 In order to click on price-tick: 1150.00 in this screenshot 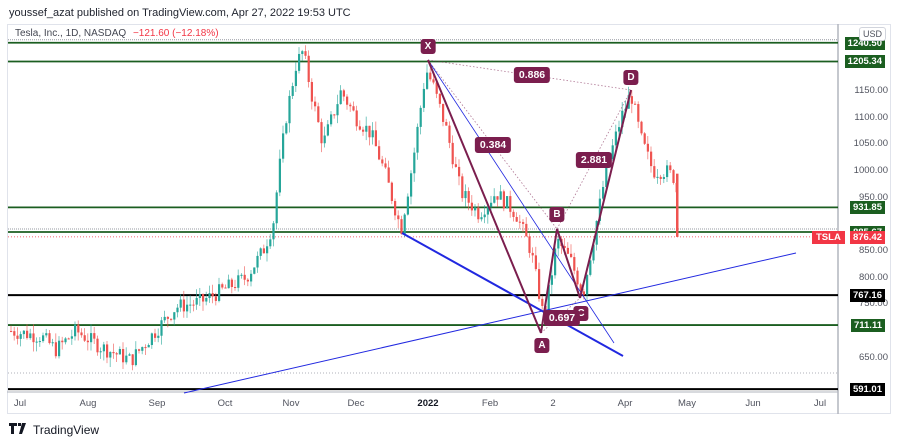, I will do `click(871, 90)`.